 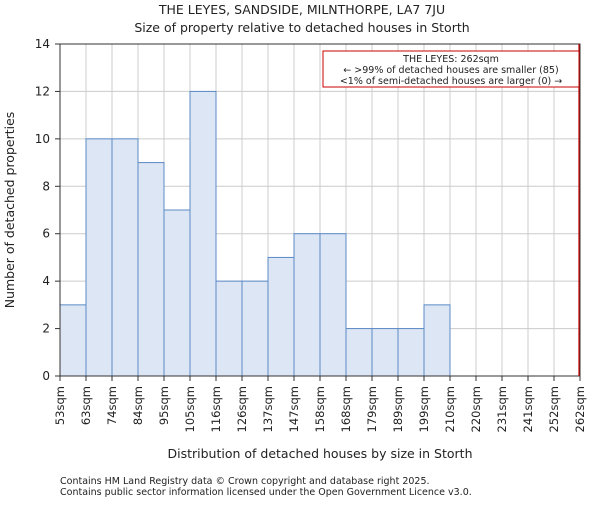 I want to click on annotation-box, so click(x=451, y=69).